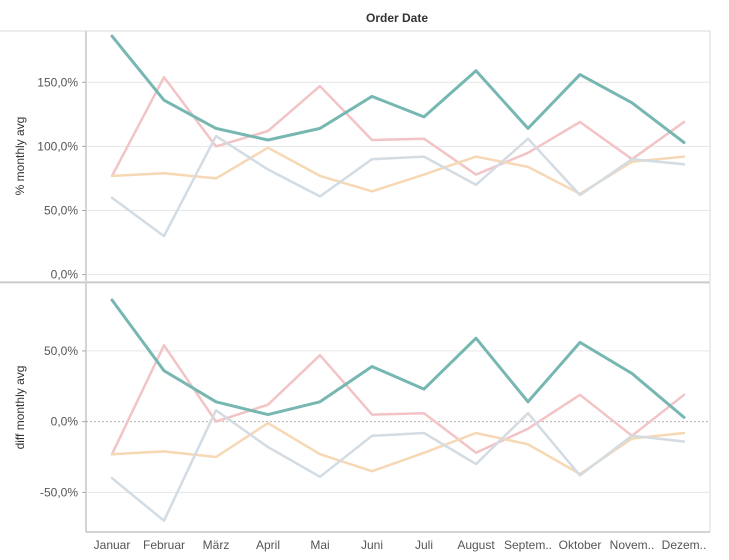  What do you see at coordinates (424, 545) in the screenshot?
I see `x-tick-label: Juli` at bounding box center [424, 545].